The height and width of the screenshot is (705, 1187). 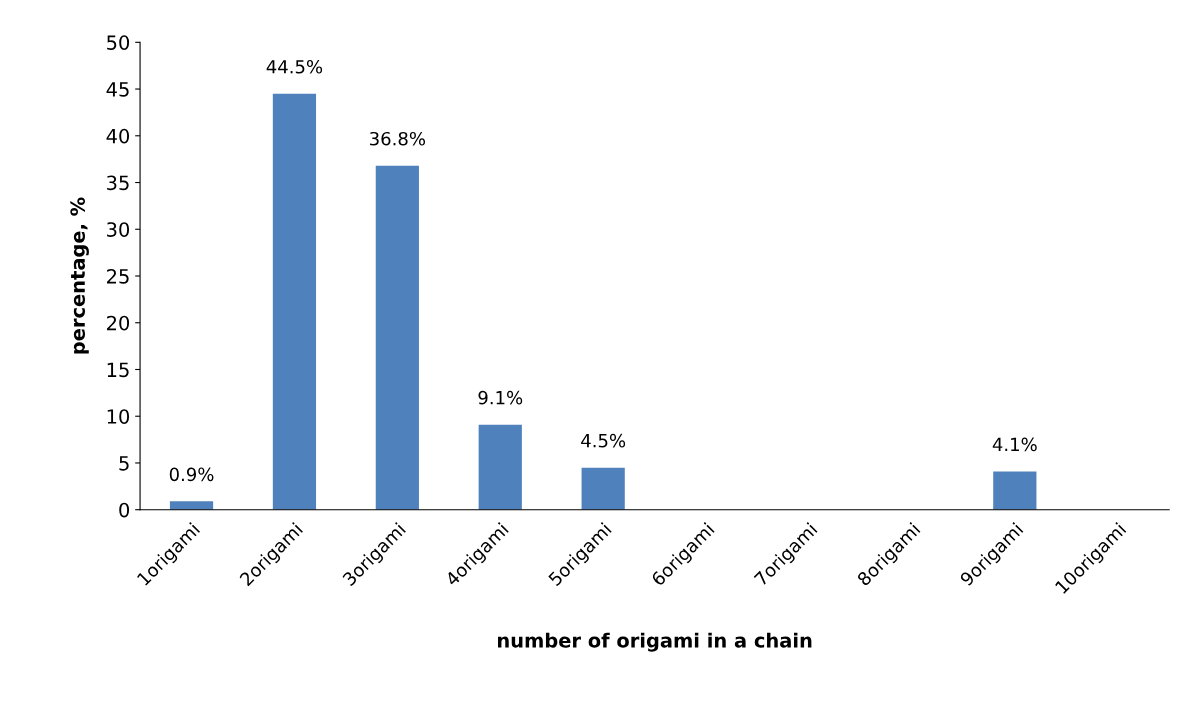 I want to click on data-label: 0.9%, so click(x=191, y=474).